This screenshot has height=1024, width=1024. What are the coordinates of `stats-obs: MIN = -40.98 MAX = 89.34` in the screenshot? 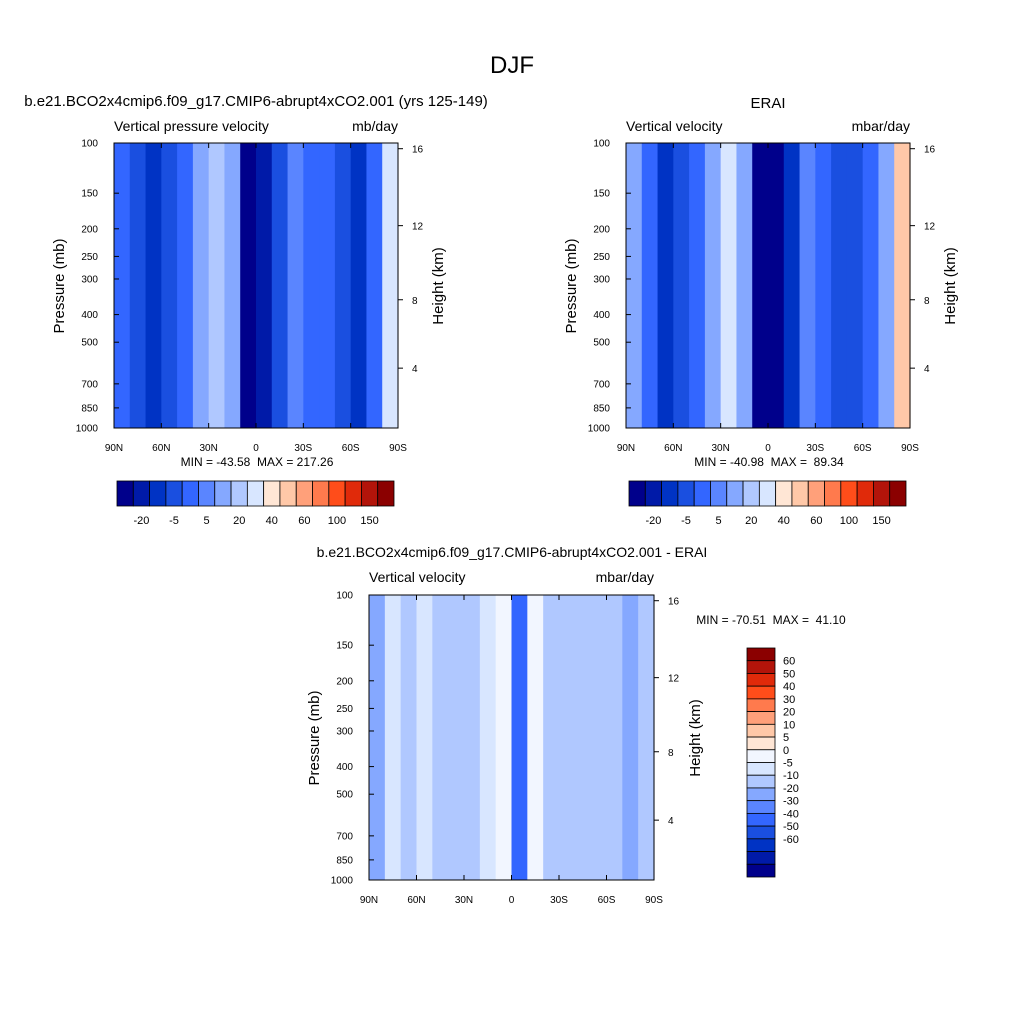 It's located at (769, 462).